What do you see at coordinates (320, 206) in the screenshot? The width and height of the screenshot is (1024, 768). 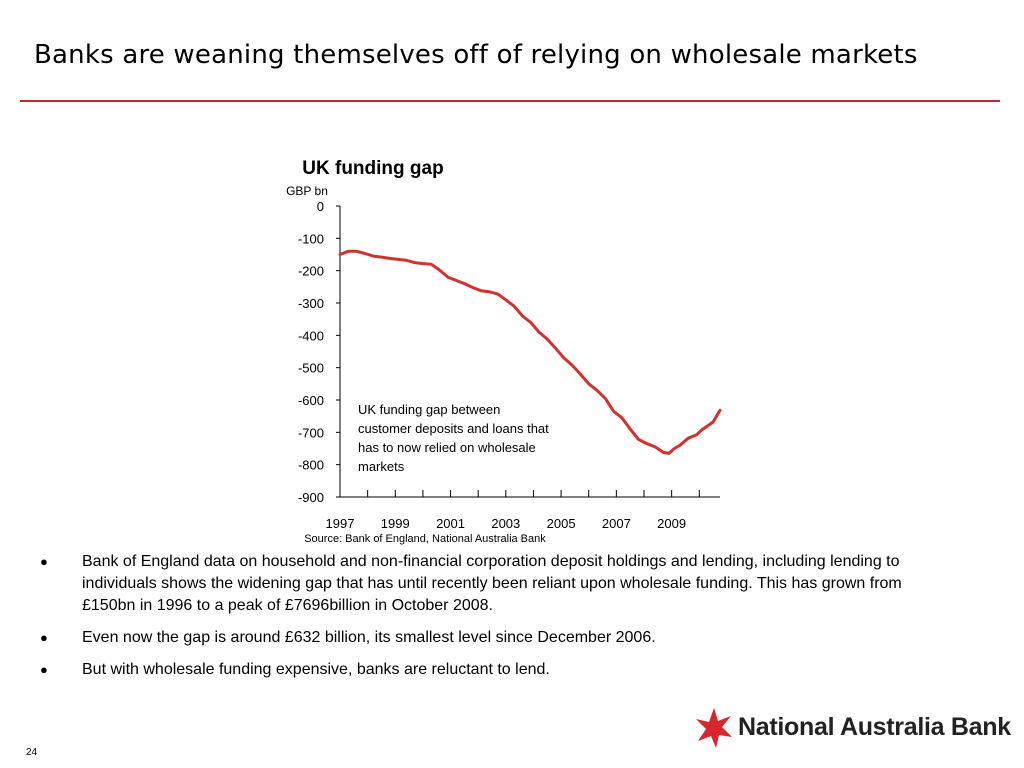 I see `y-tick-label: 0` at bounding box center [320, 206].